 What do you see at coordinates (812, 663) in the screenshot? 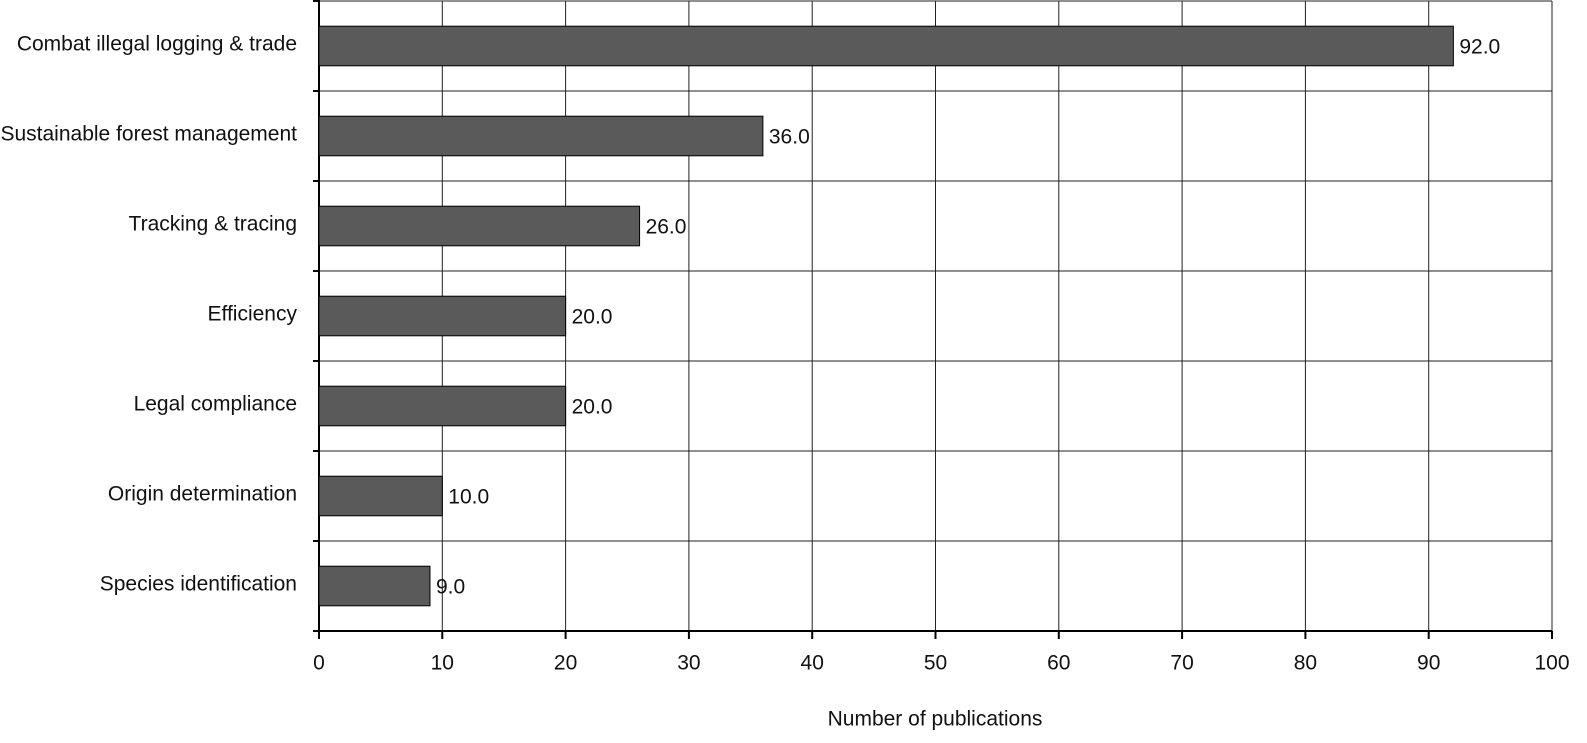
I see `x-tick-label: 40` at bounding box center [812, 663].